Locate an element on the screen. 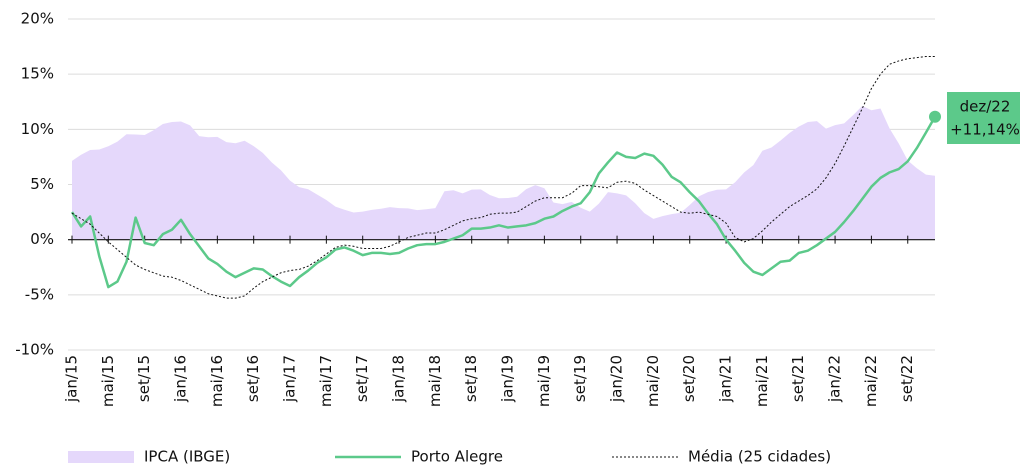 The image size is (1020, 469). y-tick-label: 10% is located at coordinates (37, 129).